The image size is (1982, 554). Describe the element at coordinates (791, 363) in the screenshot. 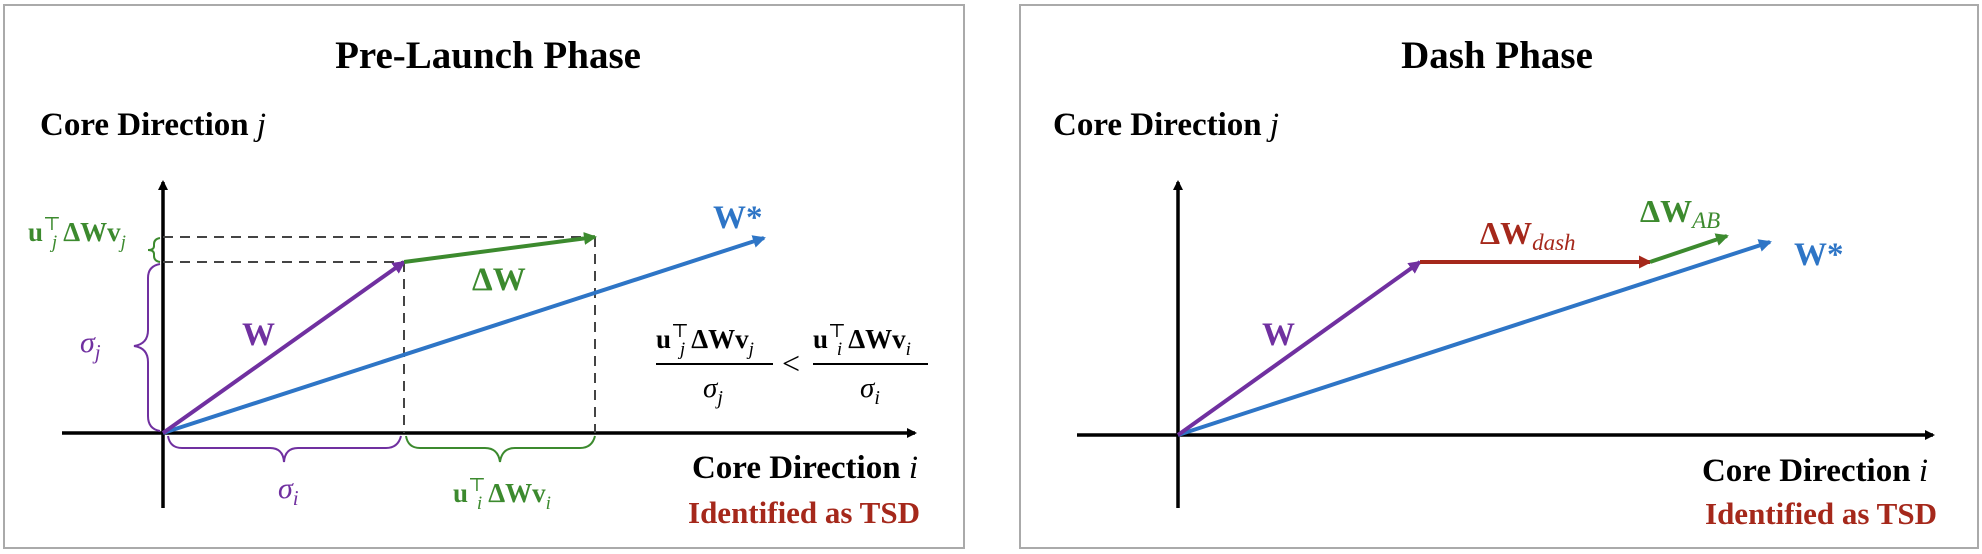

I see `less-than: <` at that location.